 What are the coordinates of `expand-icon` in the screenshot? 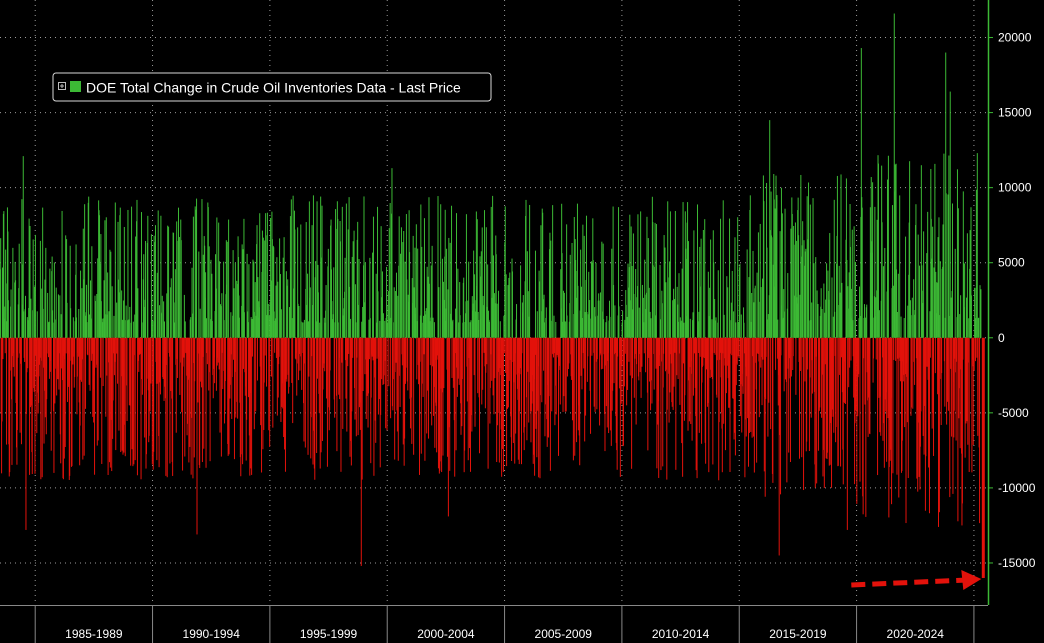 It's located at (62, 86).